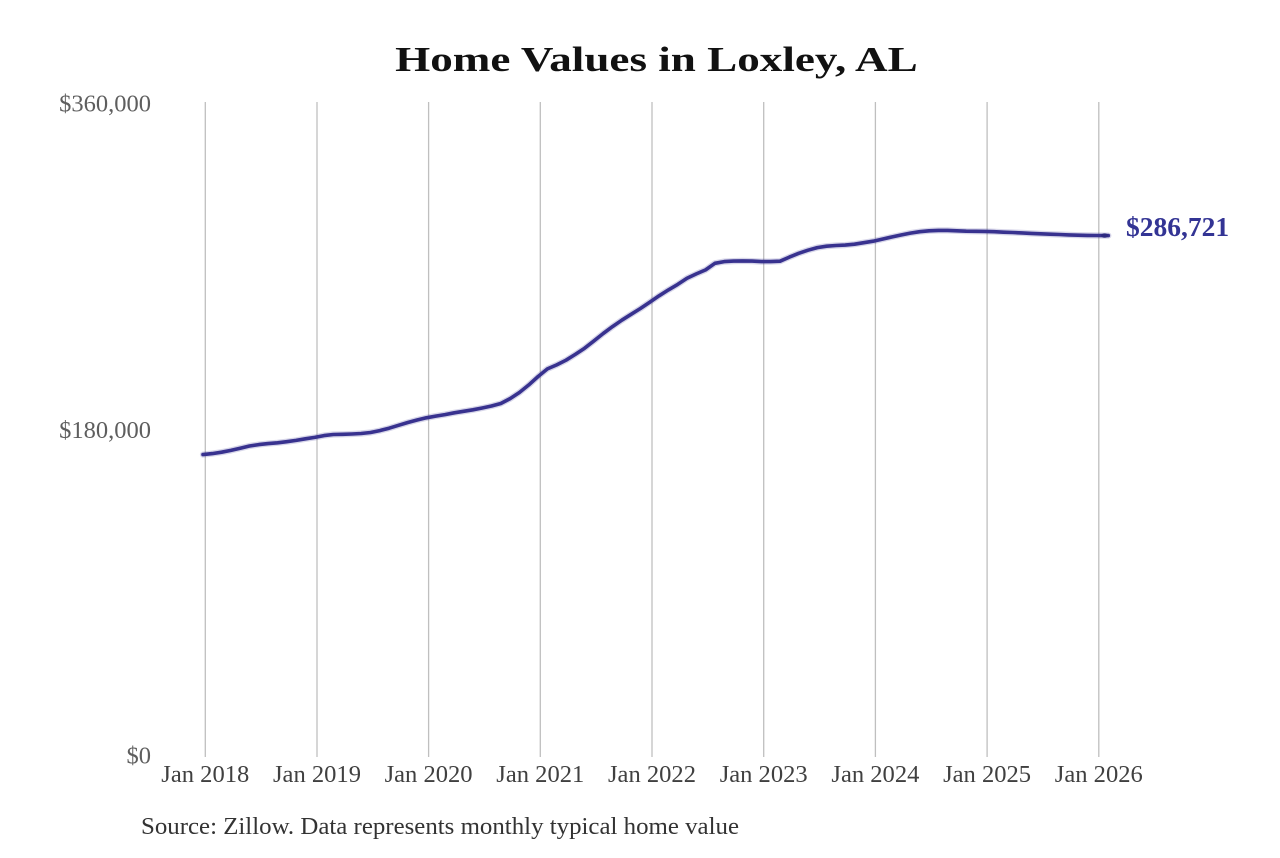  What do you see at coordinates (205, 774) in the screenshot?
I see `svg-text: Jan 2018` at bounding box center [205, 774].